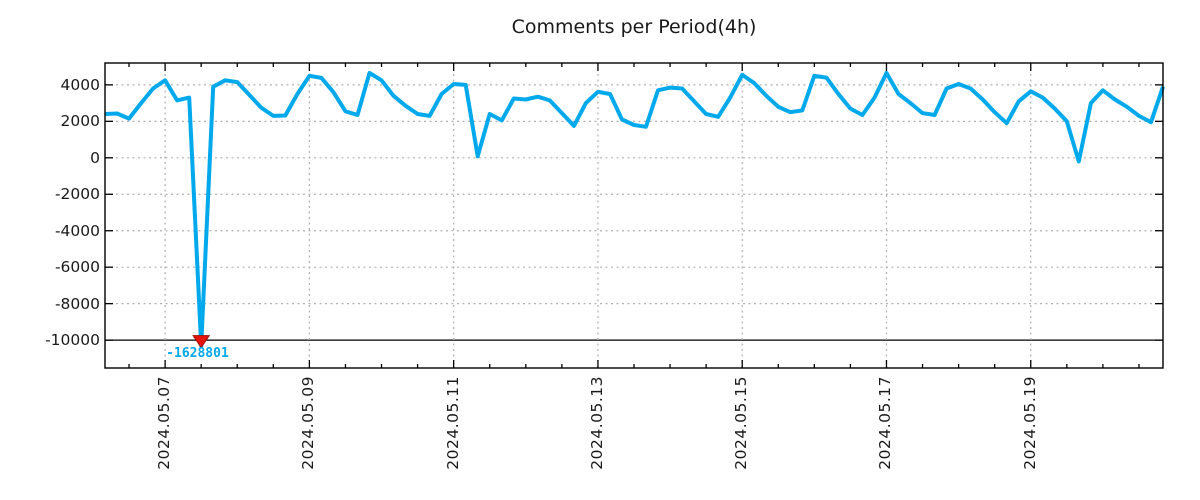 The image size is (1200, 500). I want to click on x-tick-label: 2024.05.19, so click(1029, 423).